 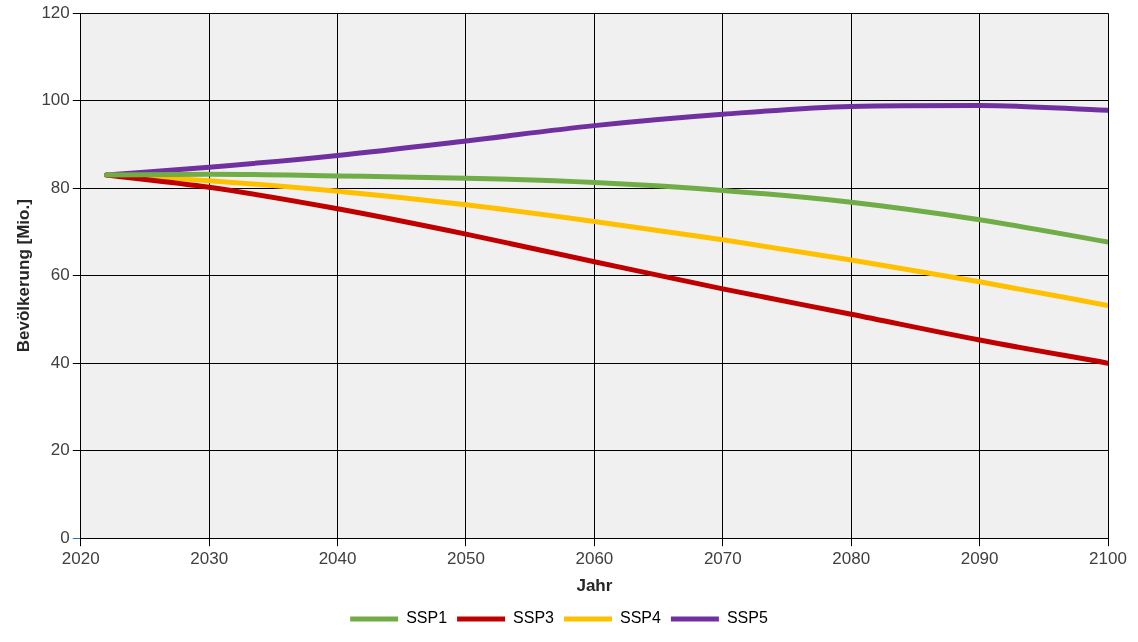 What do you see at coordinates (60, 362) in the screenshot?
I see `y-tick-label: 40` at bounding box center [60, 362].